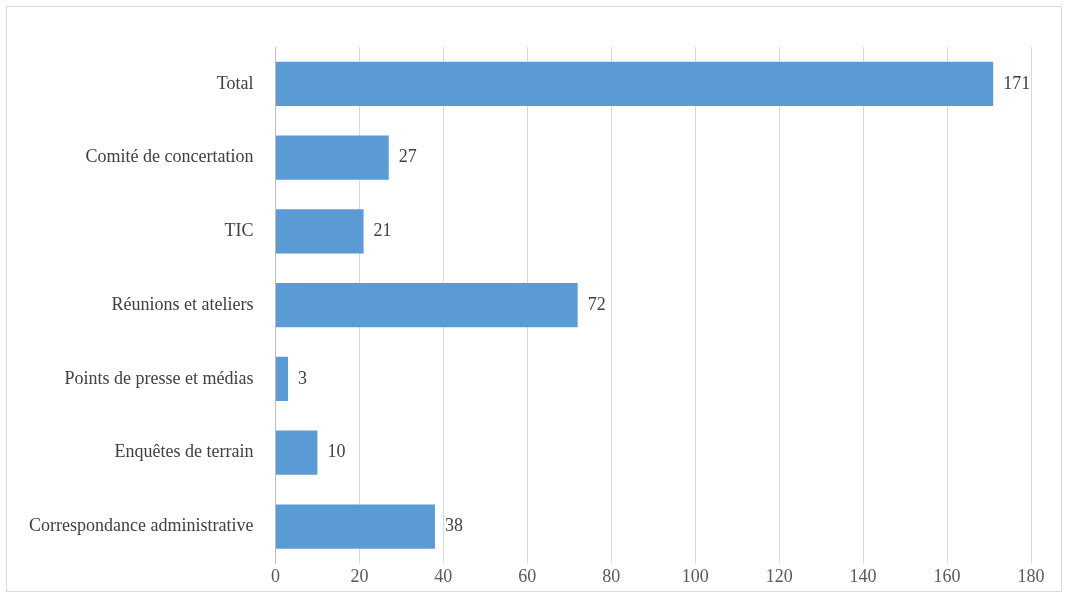 Image resolution: width=1068 pixels, height=596 pixels. I want to click on data-label: 27, so click(407, 156).